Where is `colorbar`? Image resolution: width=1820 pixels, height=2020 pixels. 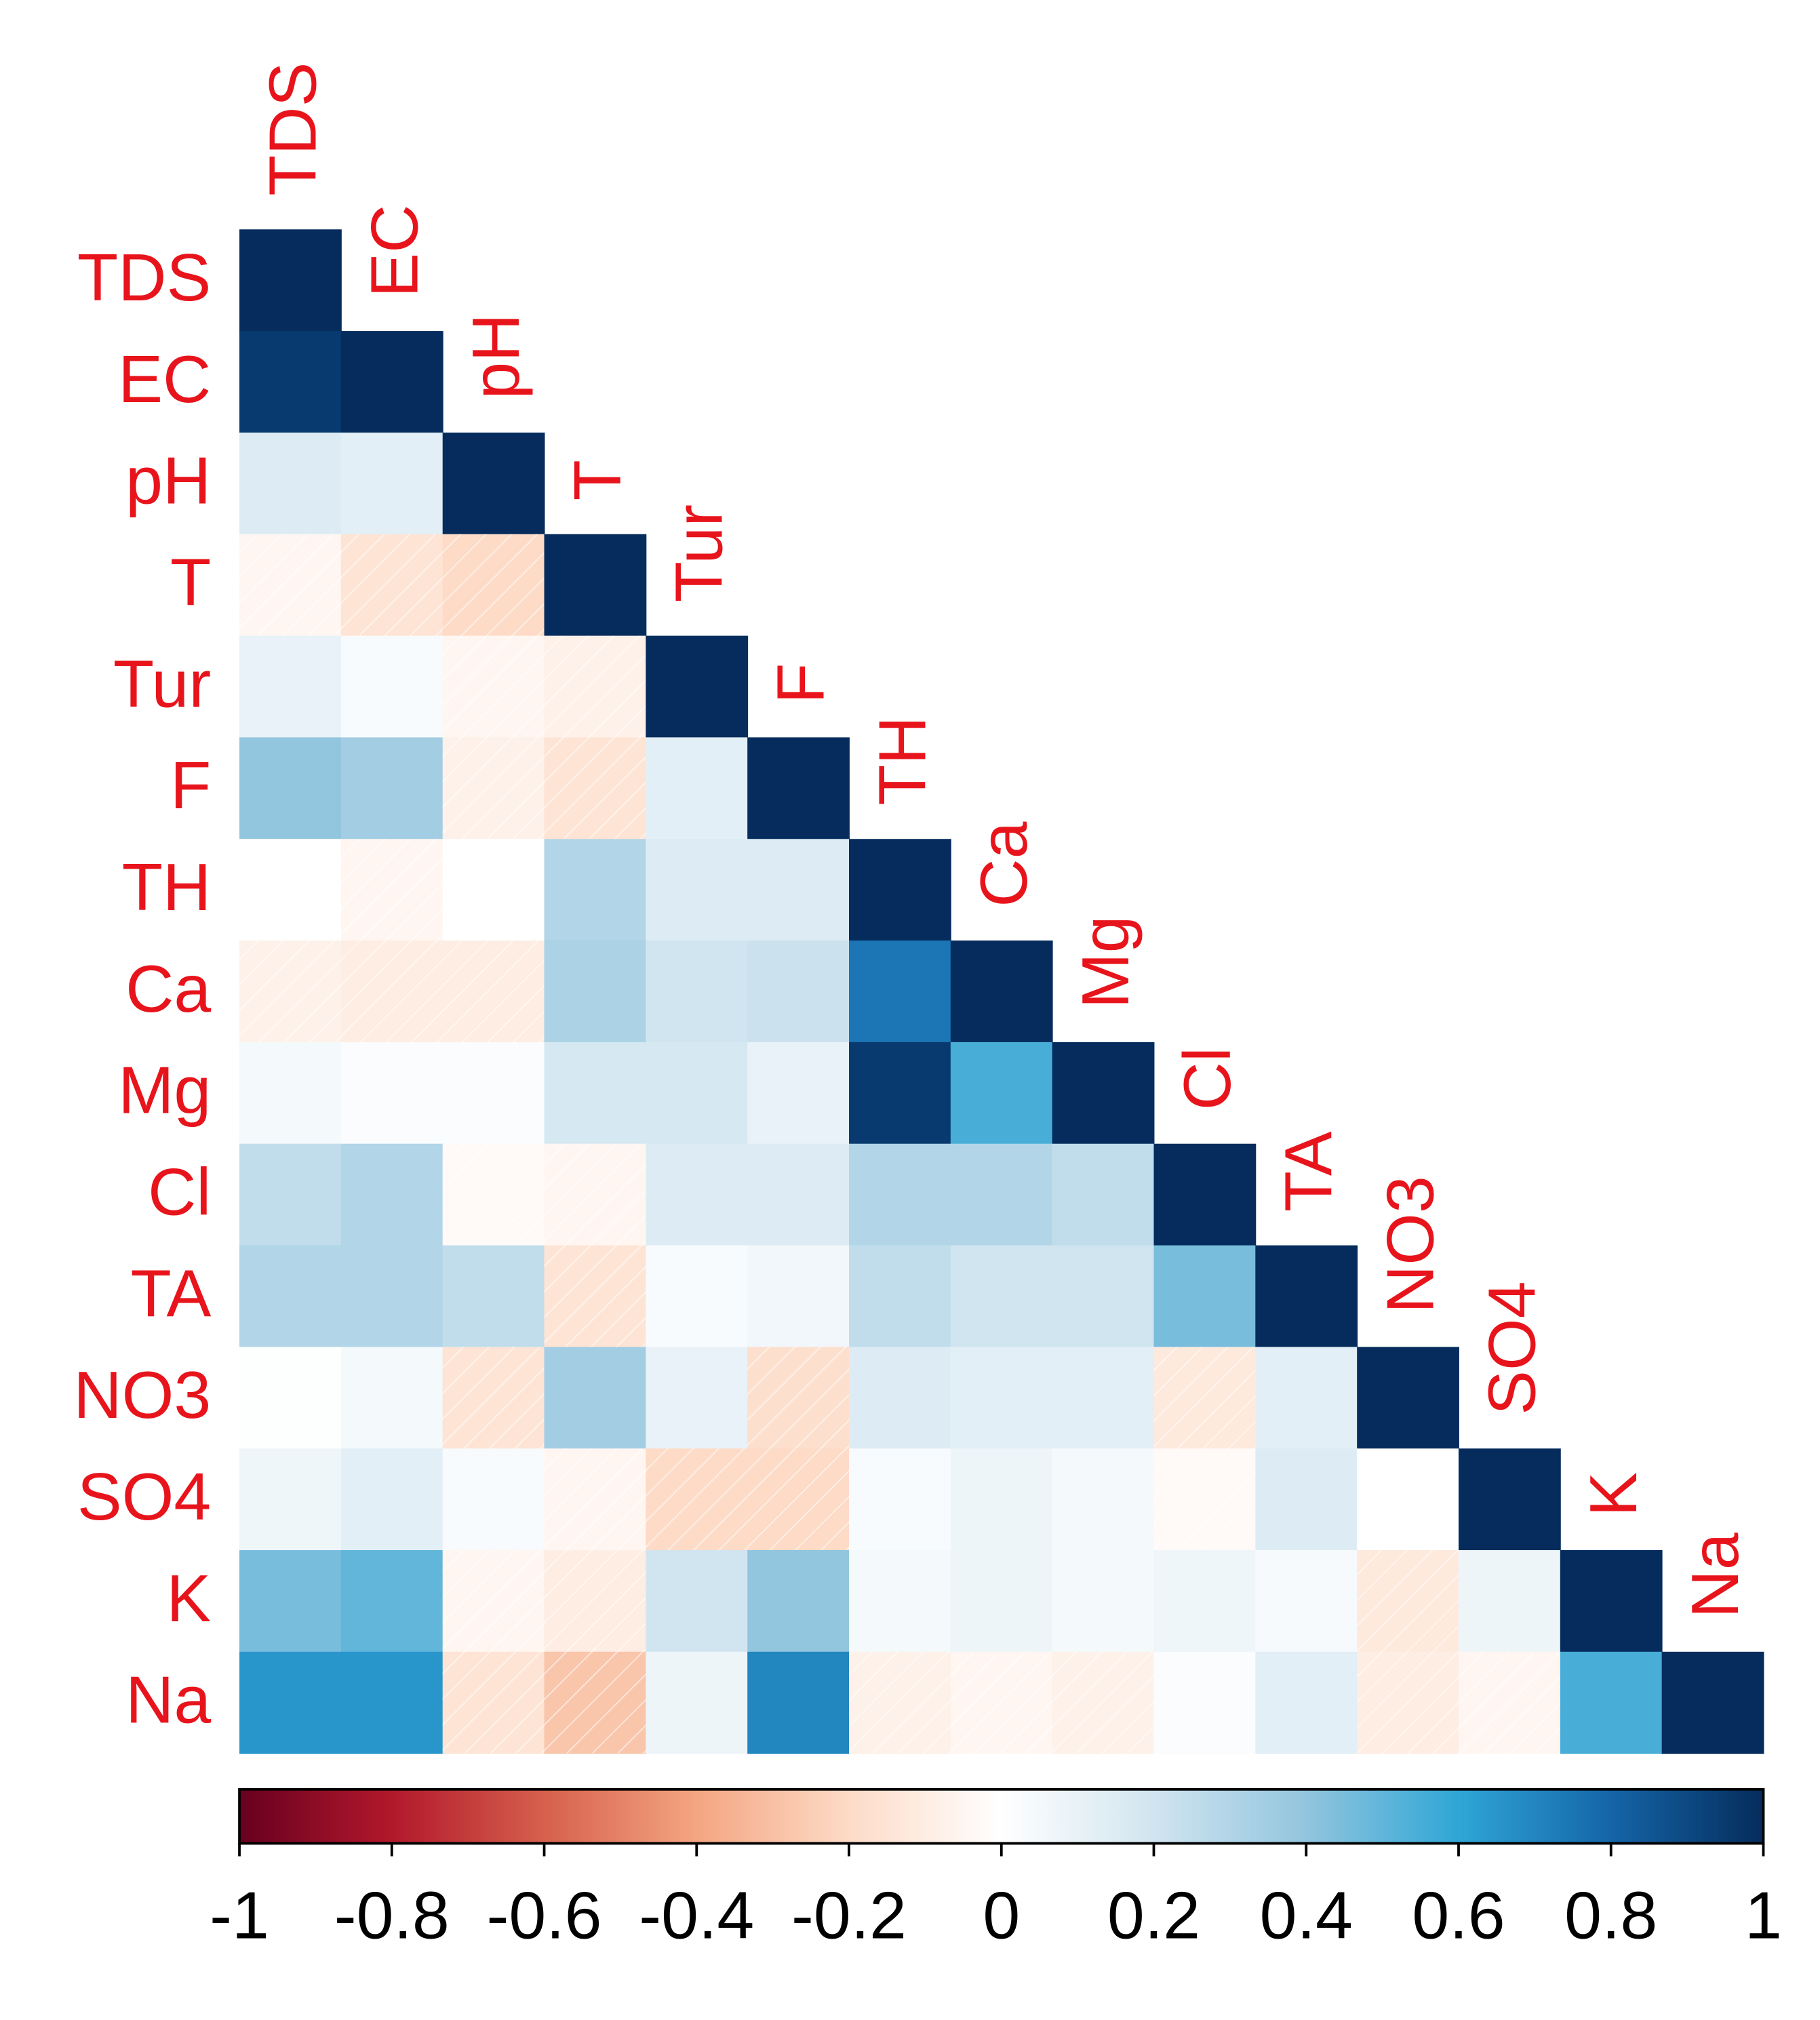
colorbar is located at coordinates (1001, 1816).